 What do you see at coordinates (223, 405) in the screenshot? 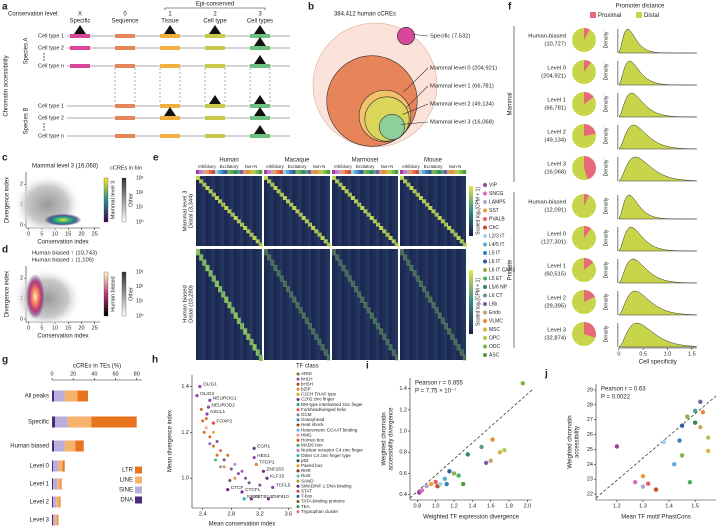
I see `point-label: NEUROD2` at bounding box center [223, 405].